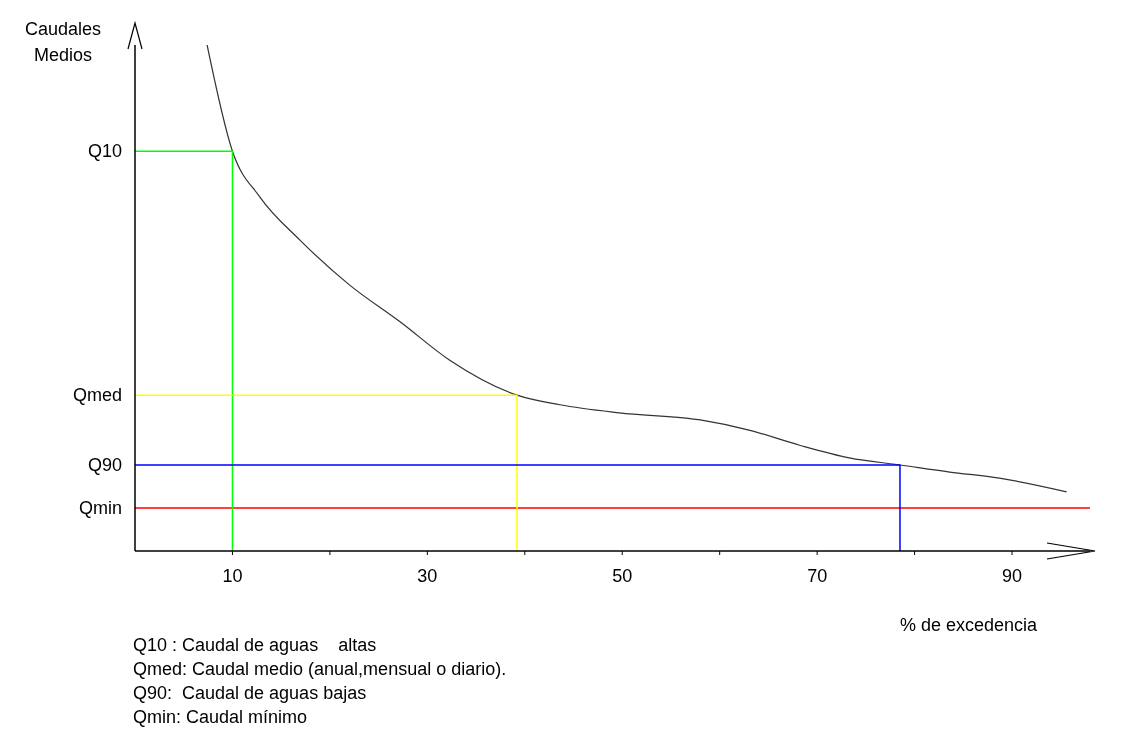 The image size is (1126, 742). What do you see at coordinates (97, 395) in the screenshot?
I see `series-label: Qmed` at bounding box center [97, 395].